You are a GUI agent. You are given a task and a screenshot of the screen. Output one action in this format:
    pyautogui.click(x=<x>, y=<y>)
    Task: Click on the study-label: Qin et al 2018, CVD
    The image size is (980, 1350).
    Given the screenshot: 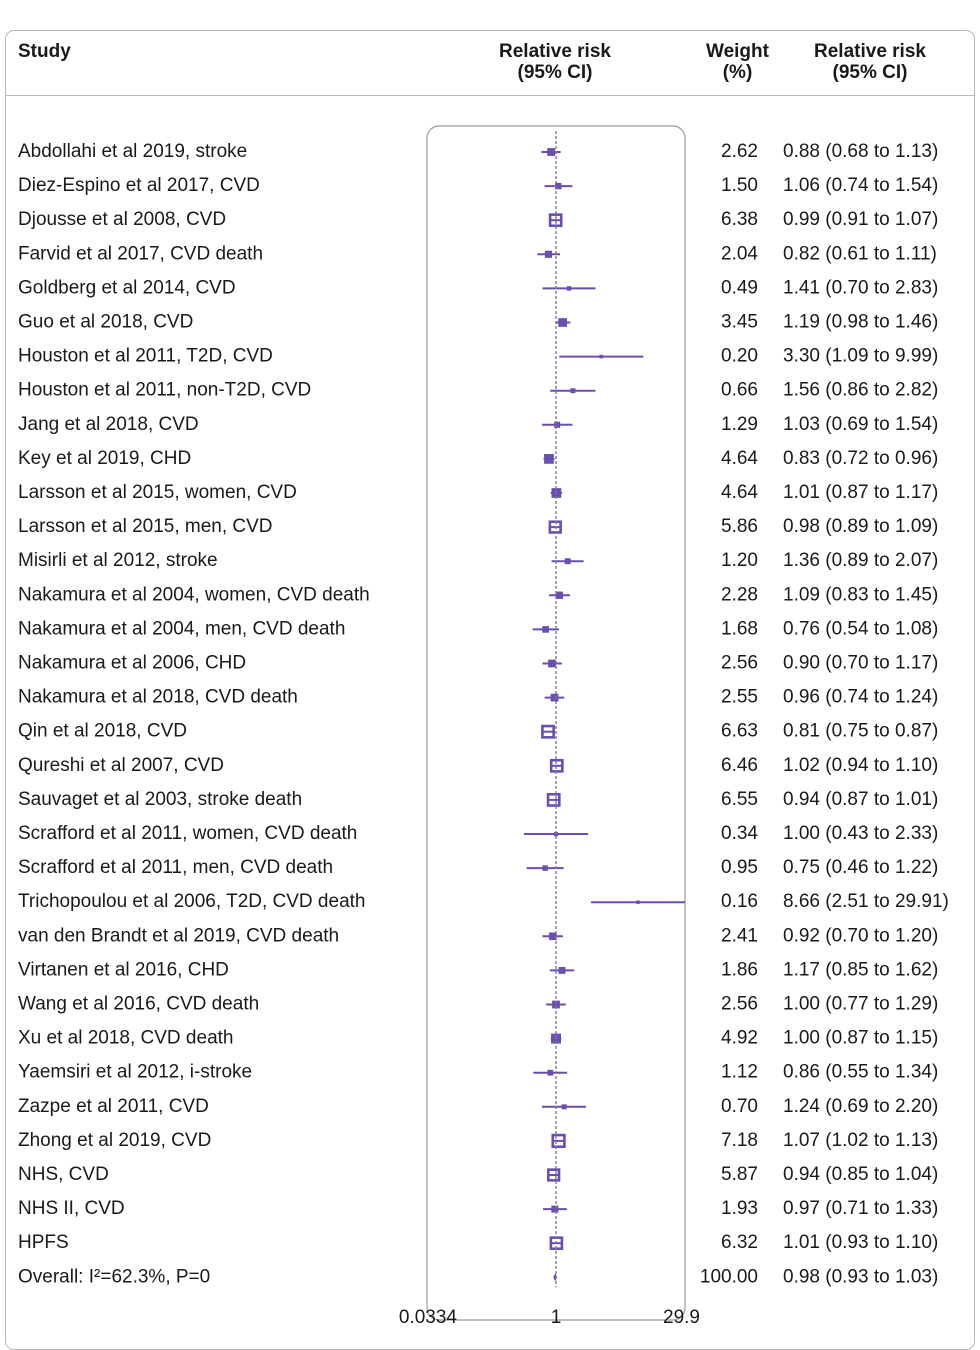 What is the action you would take?
    pyautogui.click(x=102, y=731)
    